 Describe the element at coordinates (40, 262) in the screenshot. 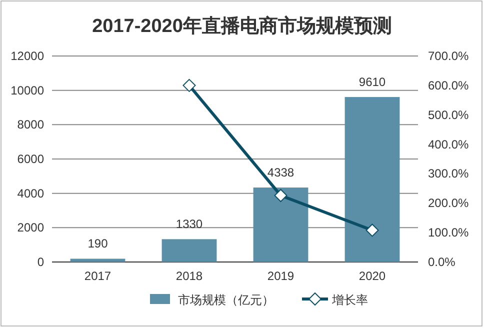

I see `y-tick-label: 0` at that location.